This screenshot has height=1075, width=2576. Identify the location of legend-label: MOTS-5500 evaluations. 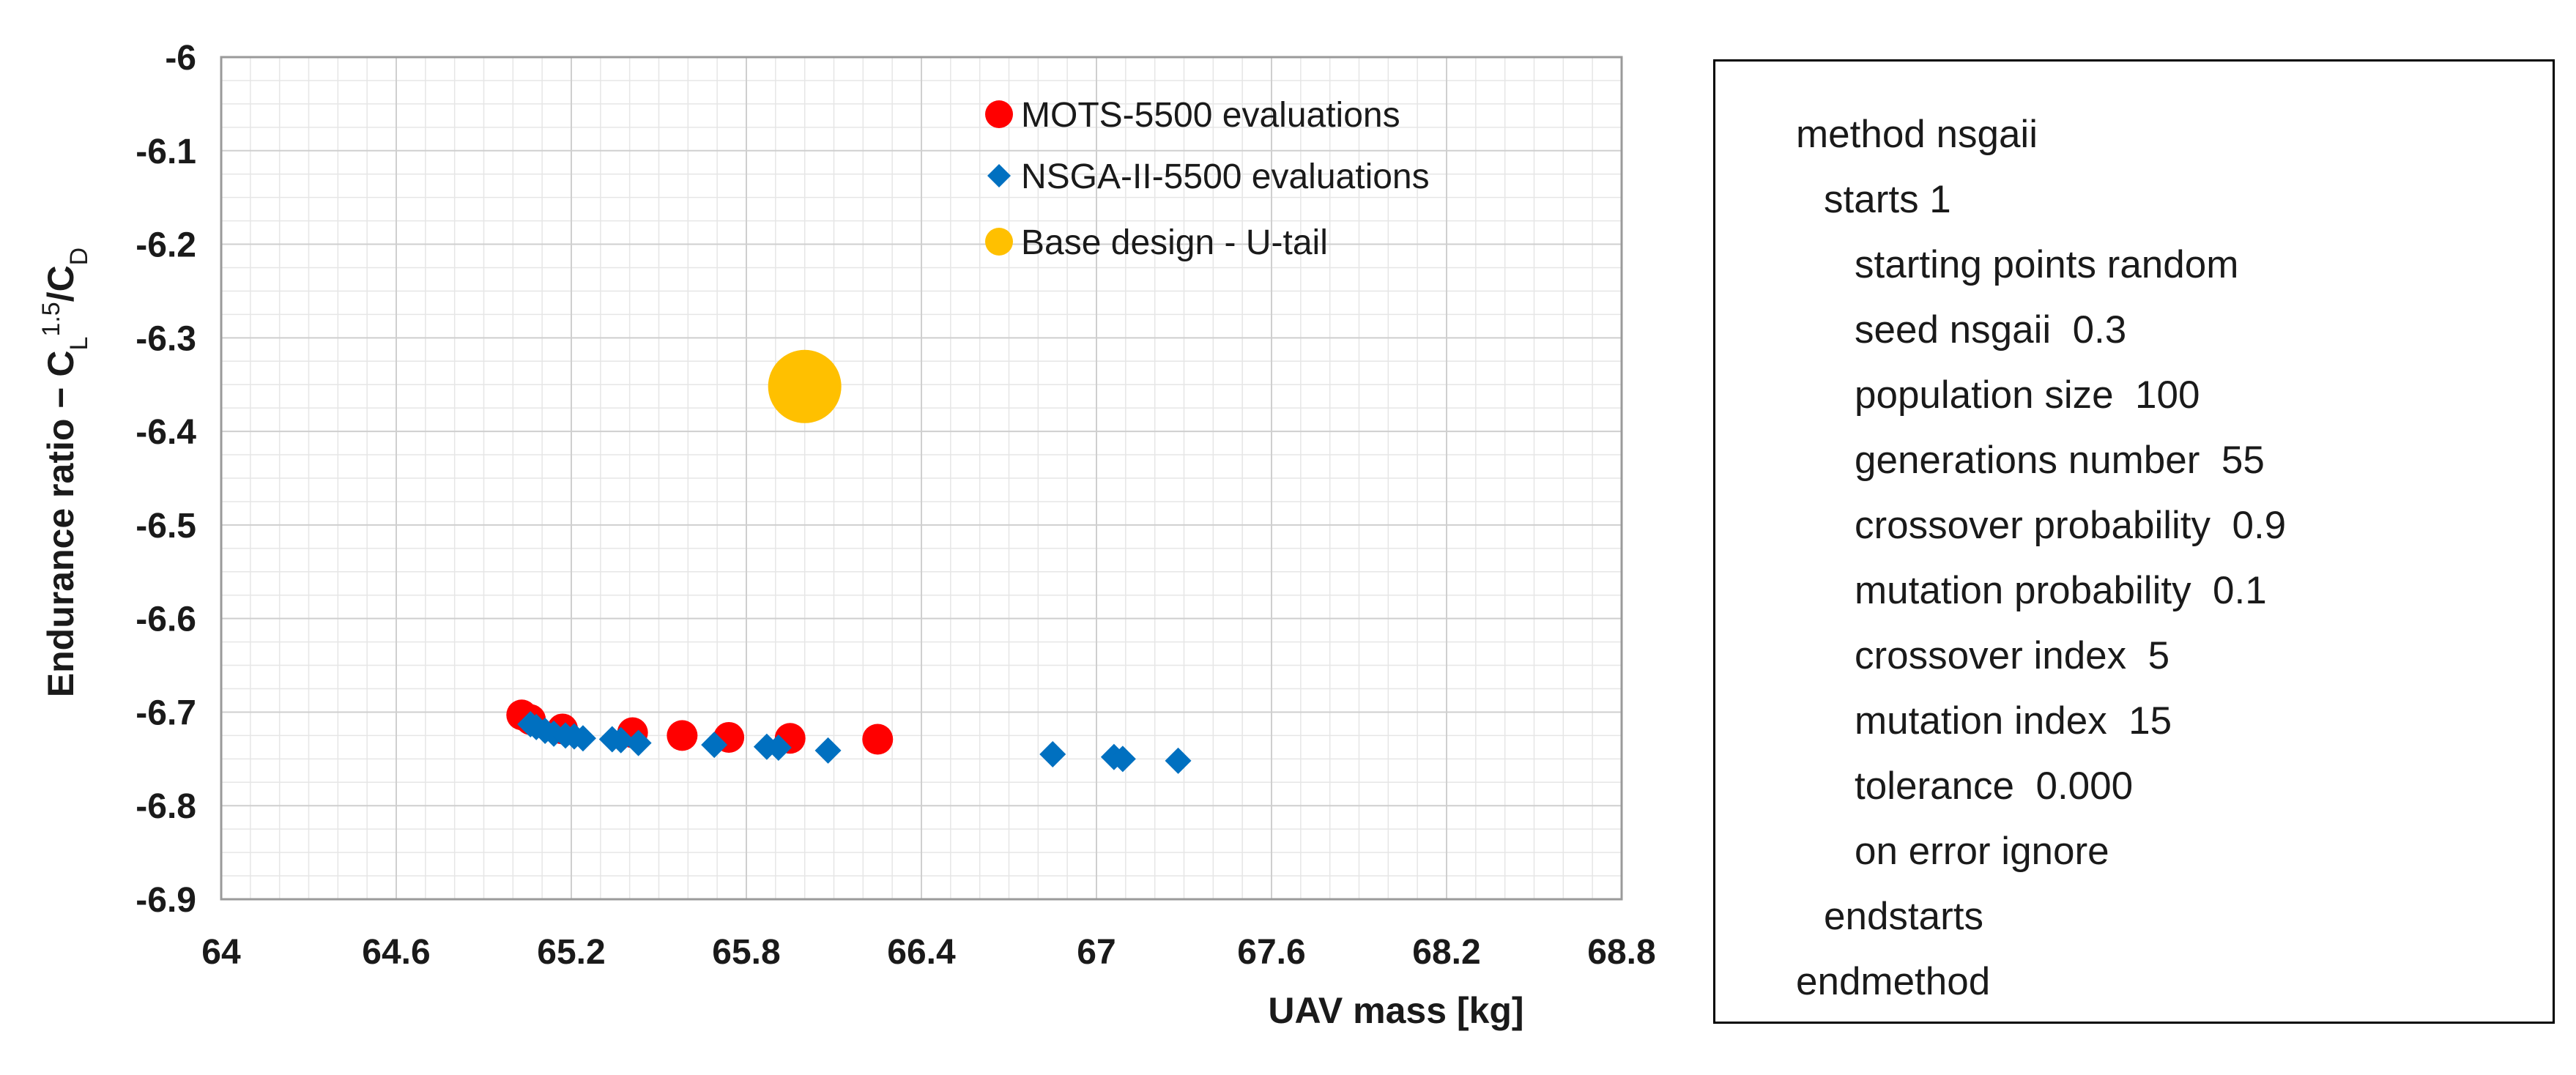
(1210, 115).